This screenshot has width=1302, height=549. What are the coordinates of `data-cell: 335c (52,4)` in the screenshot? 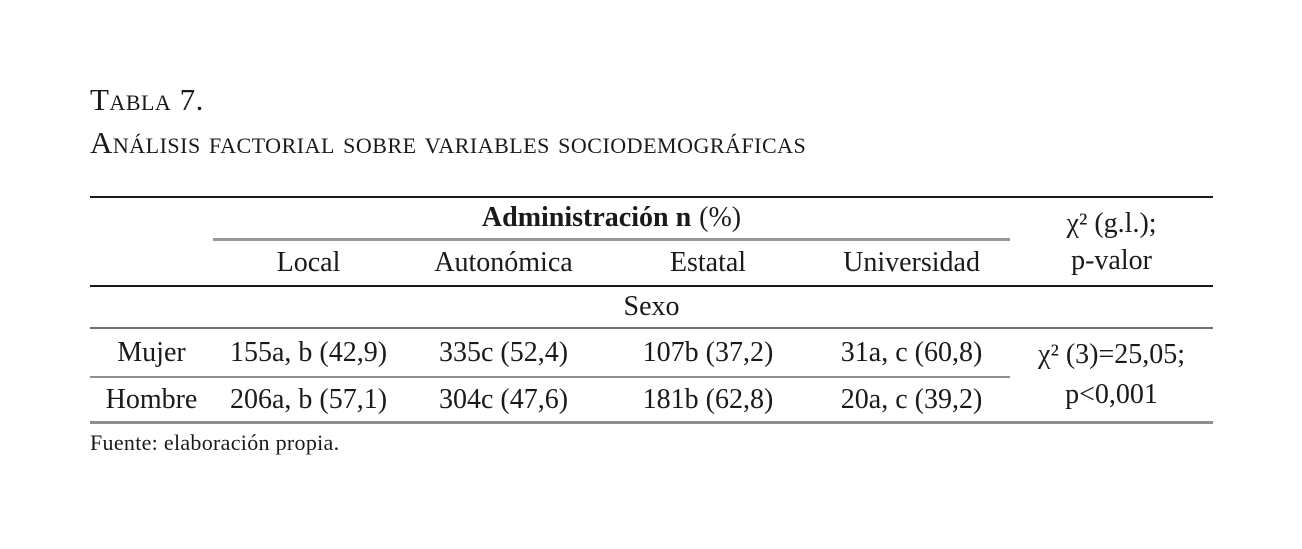 It's located at (503, 353).